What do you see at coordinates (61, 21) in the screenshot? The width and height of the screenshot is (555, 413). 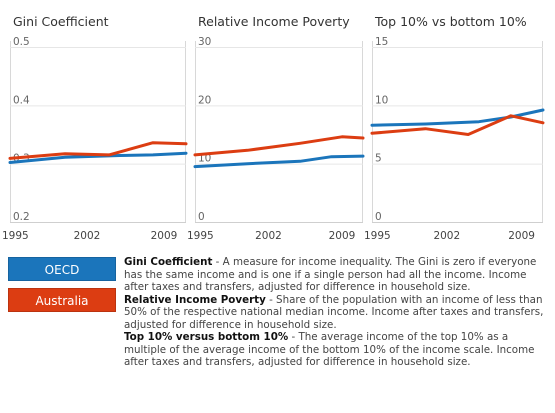 I see `chart-gini-title: Gini Coefficient` at bounding box center [61, 21].